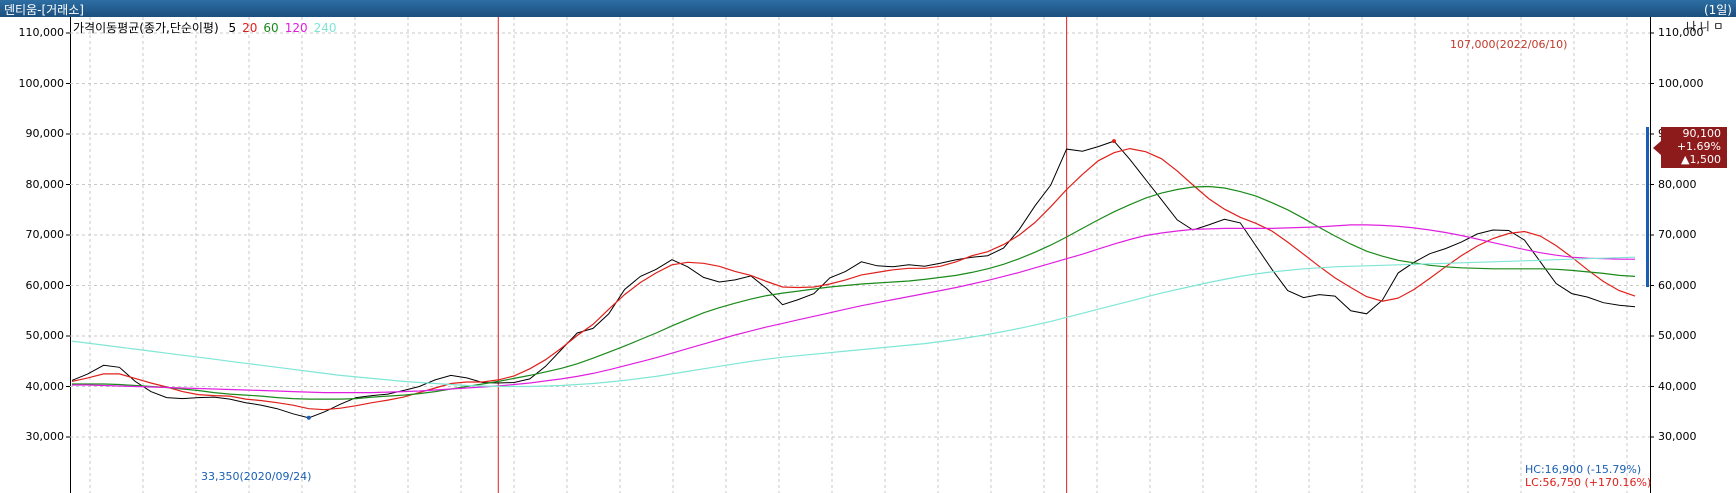 This screenshot has width=1736, height=493. What do you see at coordinates (1650, 255) in the screenshot?
I see `right-axis-border` at bounding box center [1650, 255].